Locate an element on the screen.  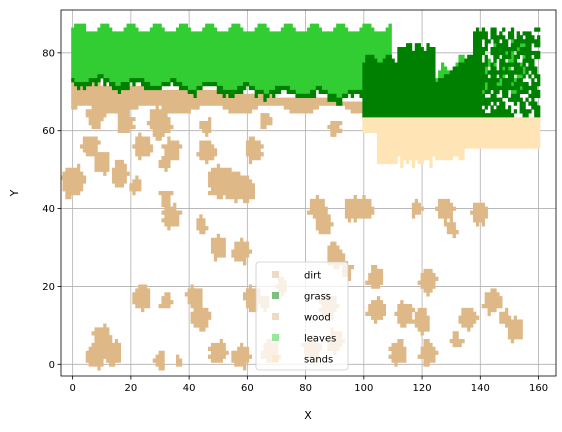
y-tick-label: 0 is located at coordinates (52, 365).